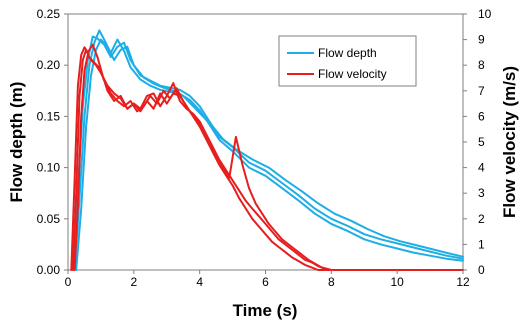  I want to click on y2-tick-label: 10, so click(485, 14).